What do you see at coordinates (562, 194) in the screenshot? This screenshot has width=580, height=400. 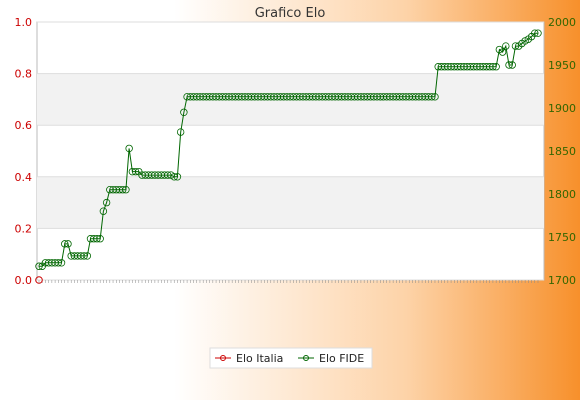 I see `y-right-tick-label: 1800` at bounding box center [562, 194].